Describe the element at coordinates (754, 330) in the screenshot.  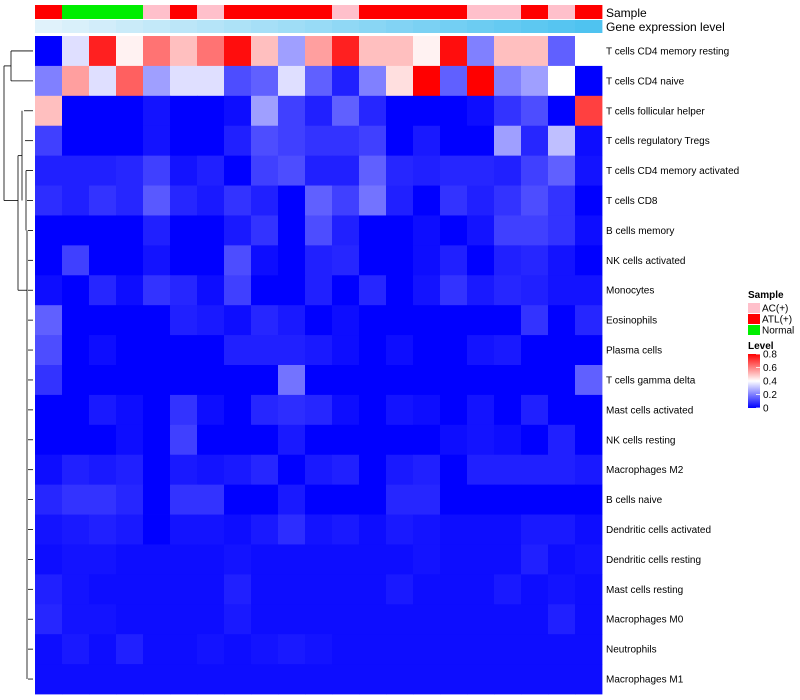
I see `sample-legend-swatch` at that location.